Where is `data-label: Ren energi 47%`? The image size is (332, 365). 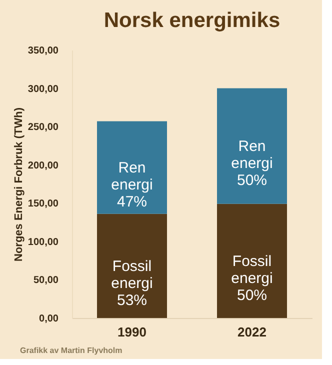 data-label: Ren energi 47% is located at coordinates (132, 185).